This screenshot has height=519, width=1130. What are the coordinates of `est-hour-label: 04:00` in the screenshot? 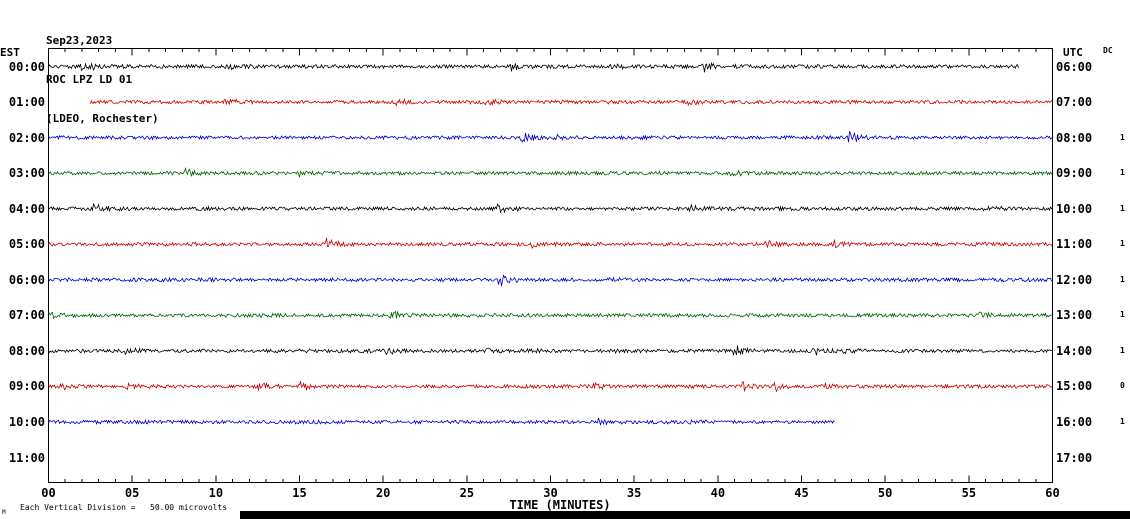 It's located at (26, 208).